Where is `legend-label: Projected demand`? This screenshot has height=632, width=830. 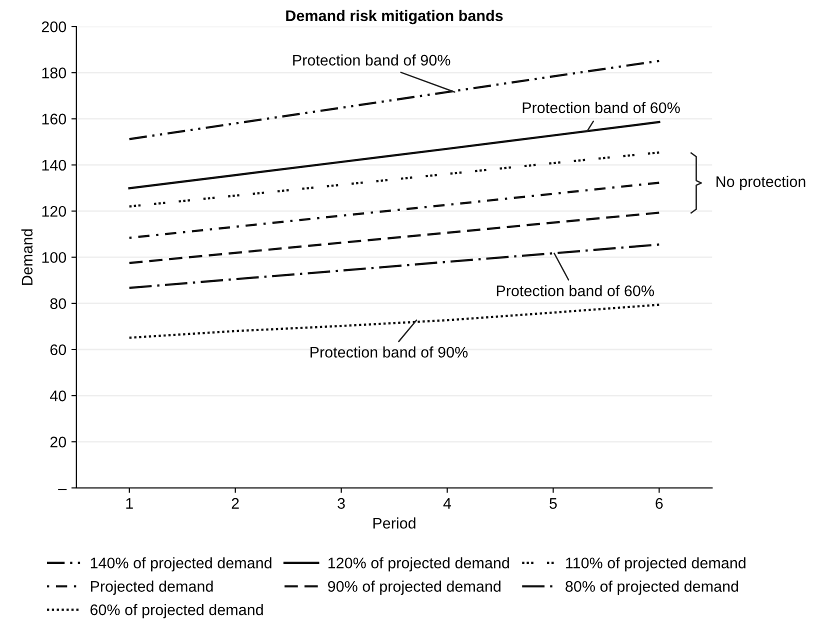 legend-label: Projected demand is located at coordinates (151, 587).